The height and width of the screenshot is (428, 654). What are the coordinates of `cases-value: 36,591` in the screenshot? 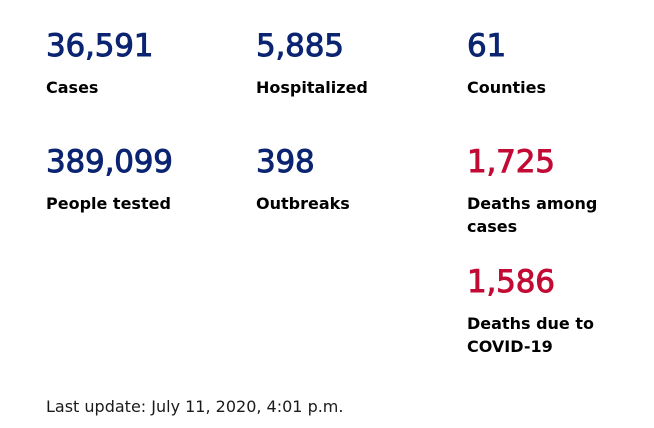 It's located at (100, 46).